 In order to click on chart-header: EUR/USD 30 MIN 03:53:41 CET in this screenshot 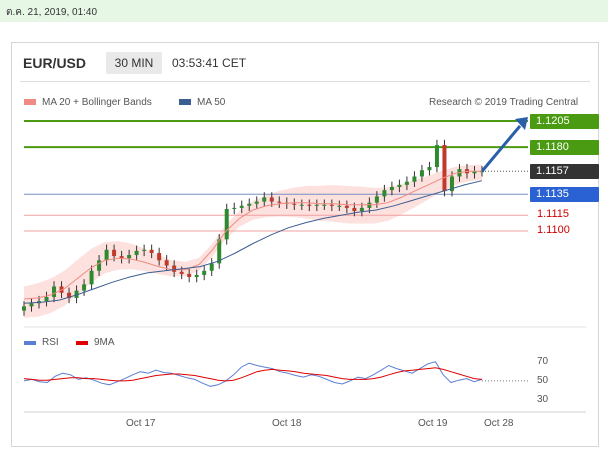, I will do `click(305, 62)`.